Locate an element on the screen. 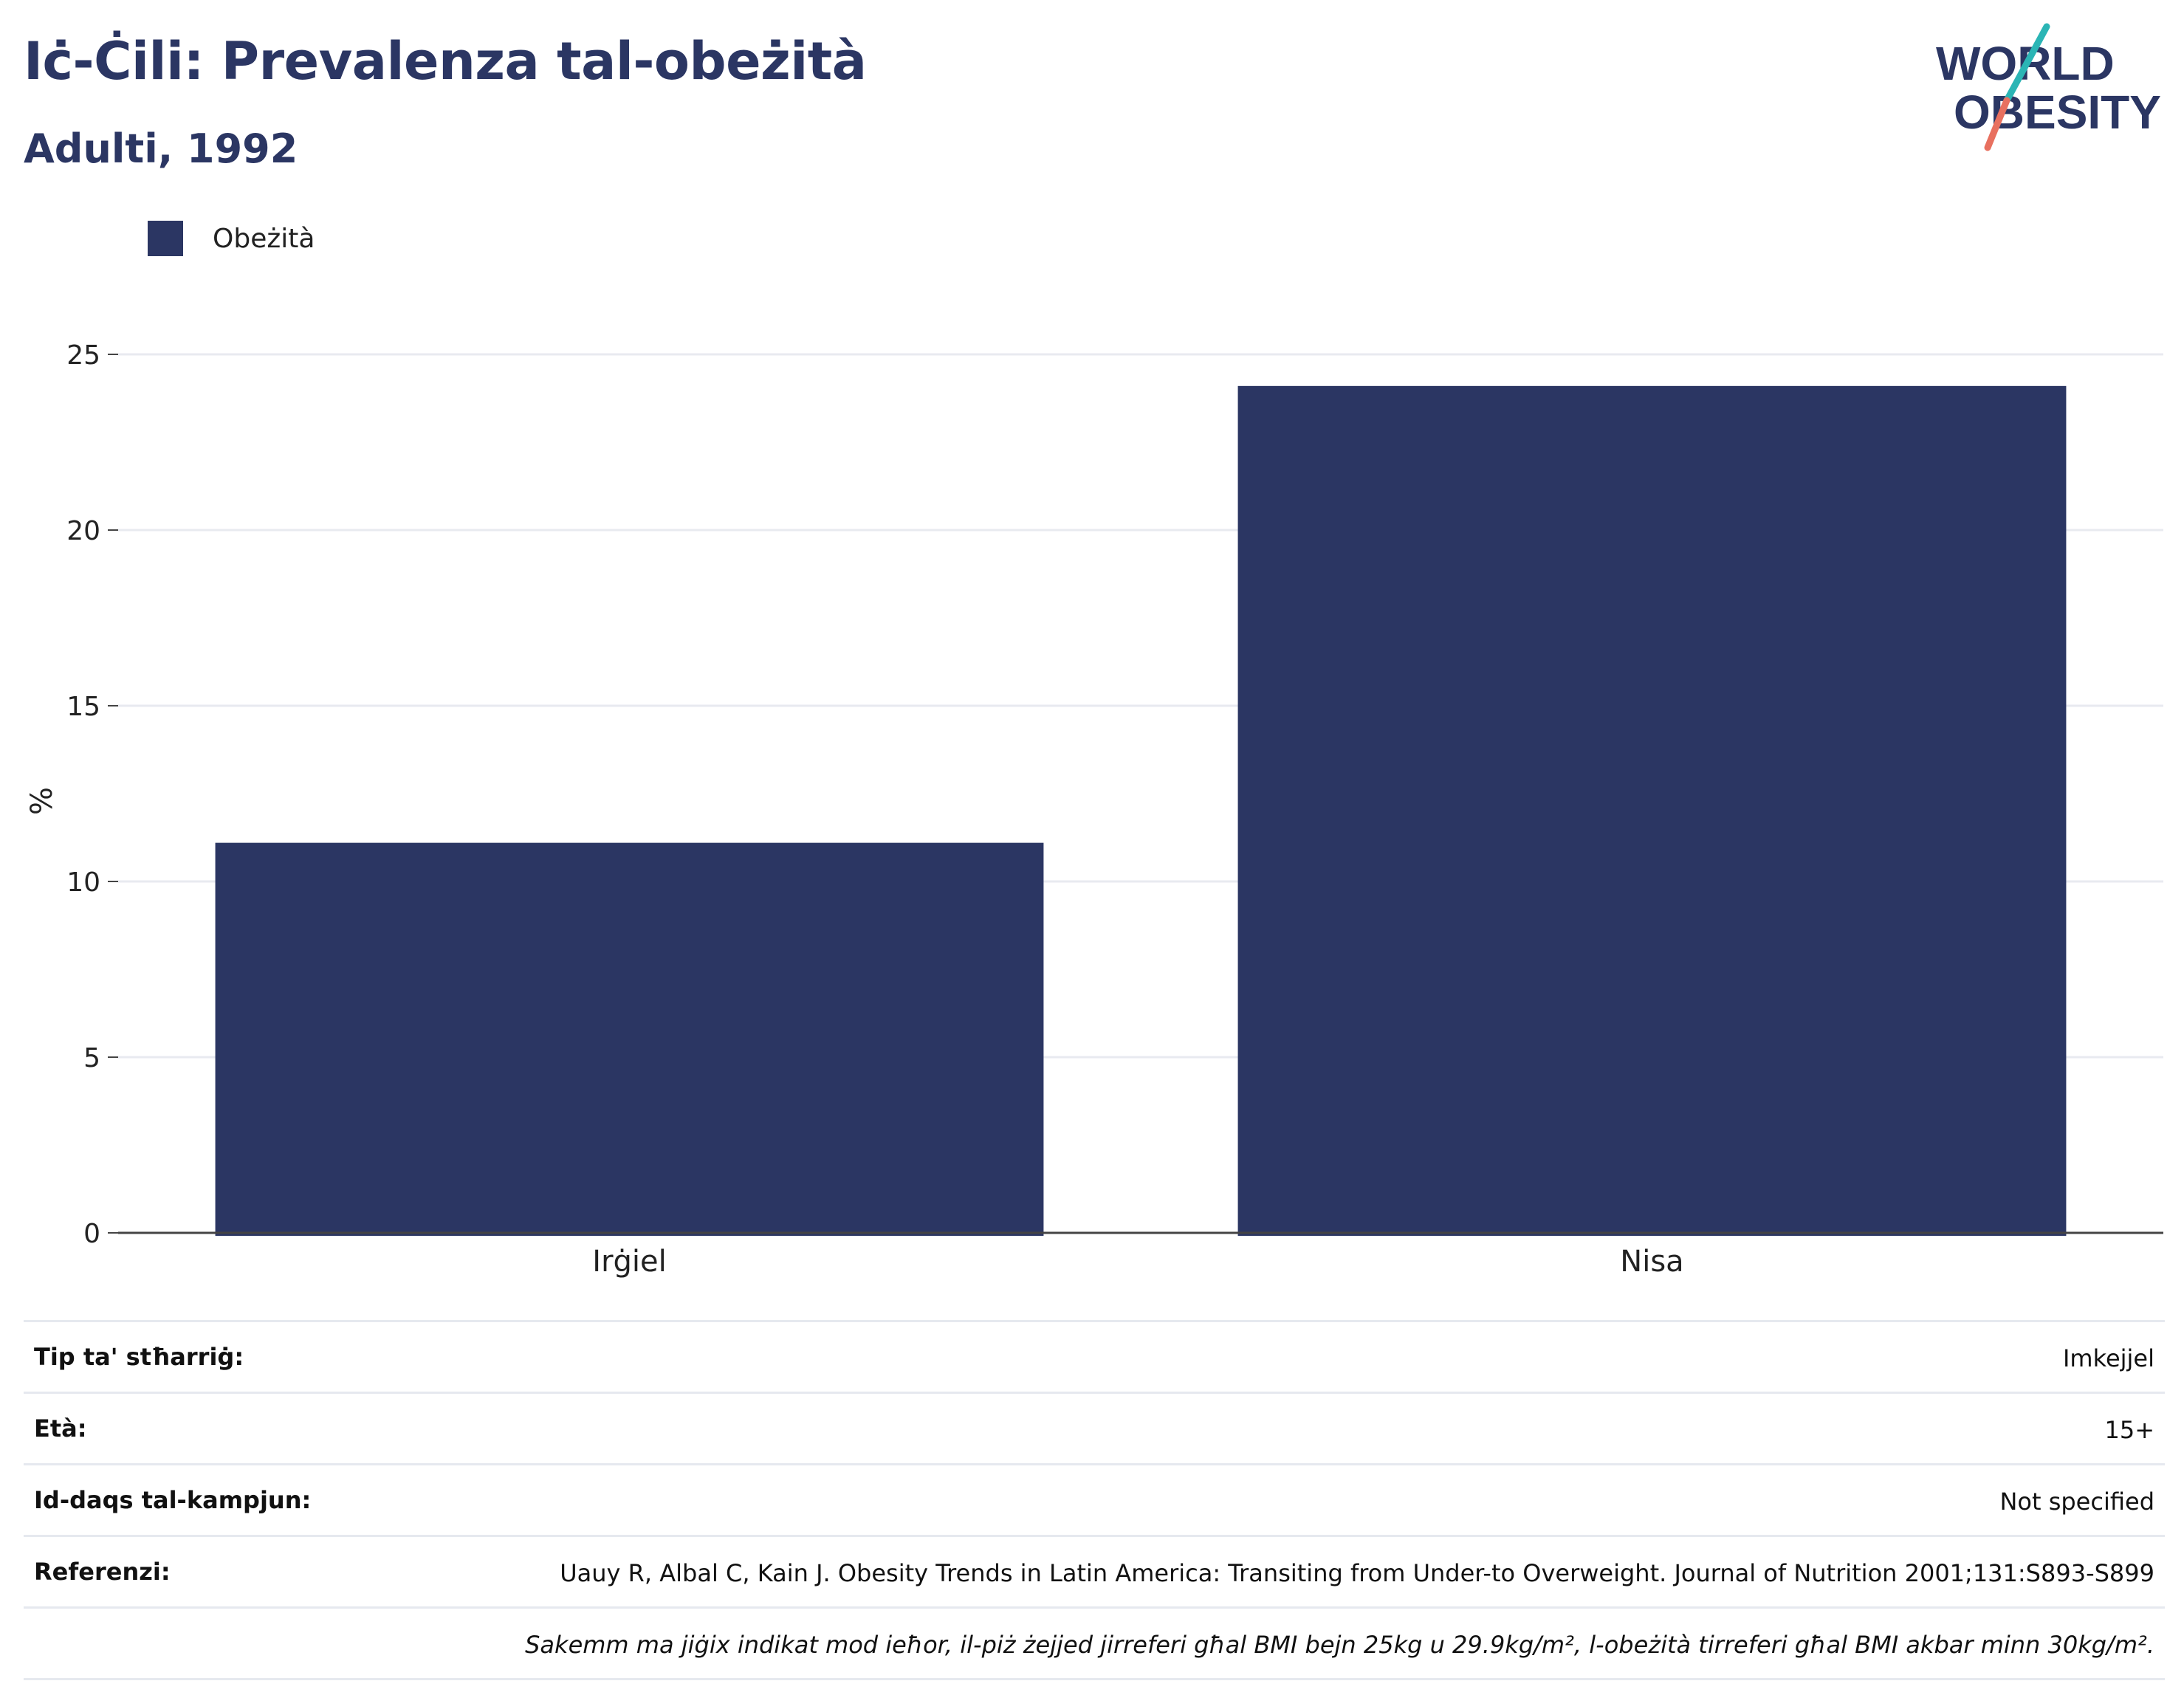 The height and width of the screenshot is (1695, 2184). info-row-sample-size: Id-daqs tal-kampjun: Not specified is located at coordinates (1095, 1499).